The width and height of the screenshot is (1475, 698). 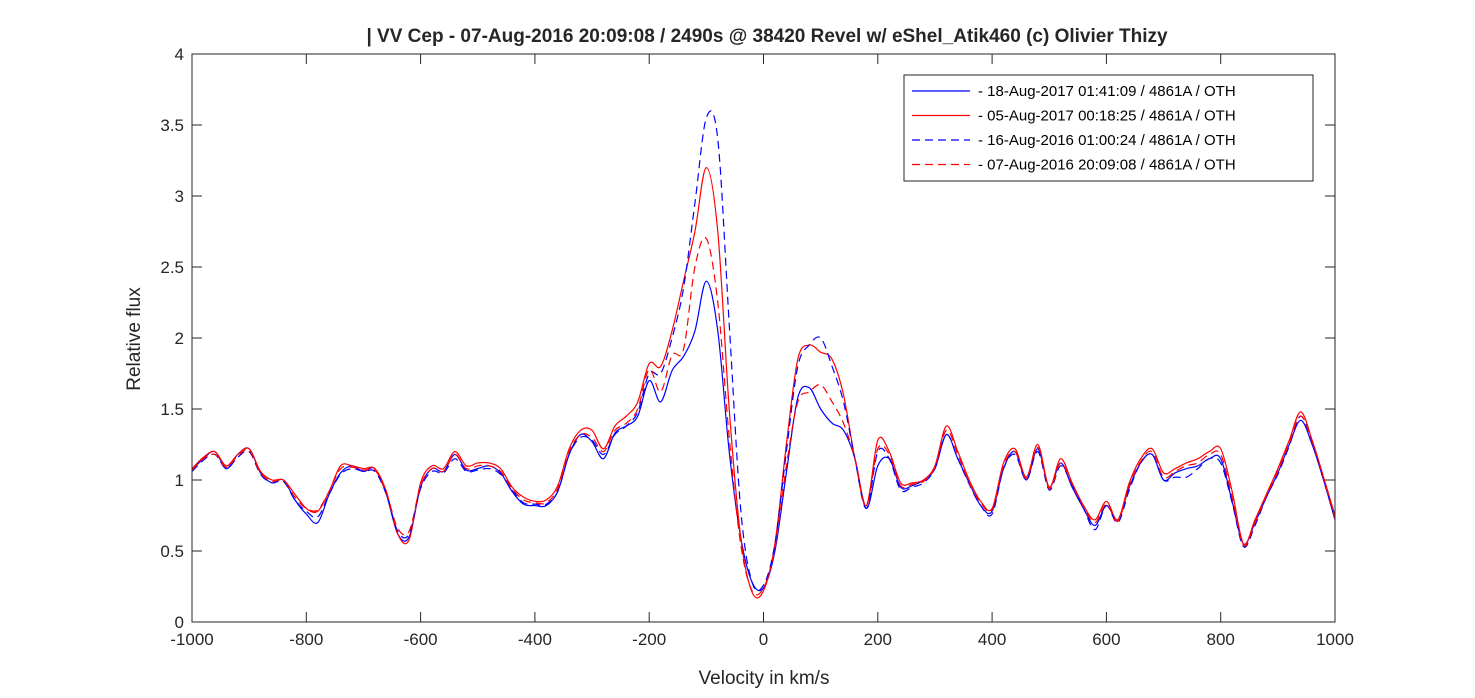 I want to click on x-tick-label: 1000, so click(x=1335, y=639).